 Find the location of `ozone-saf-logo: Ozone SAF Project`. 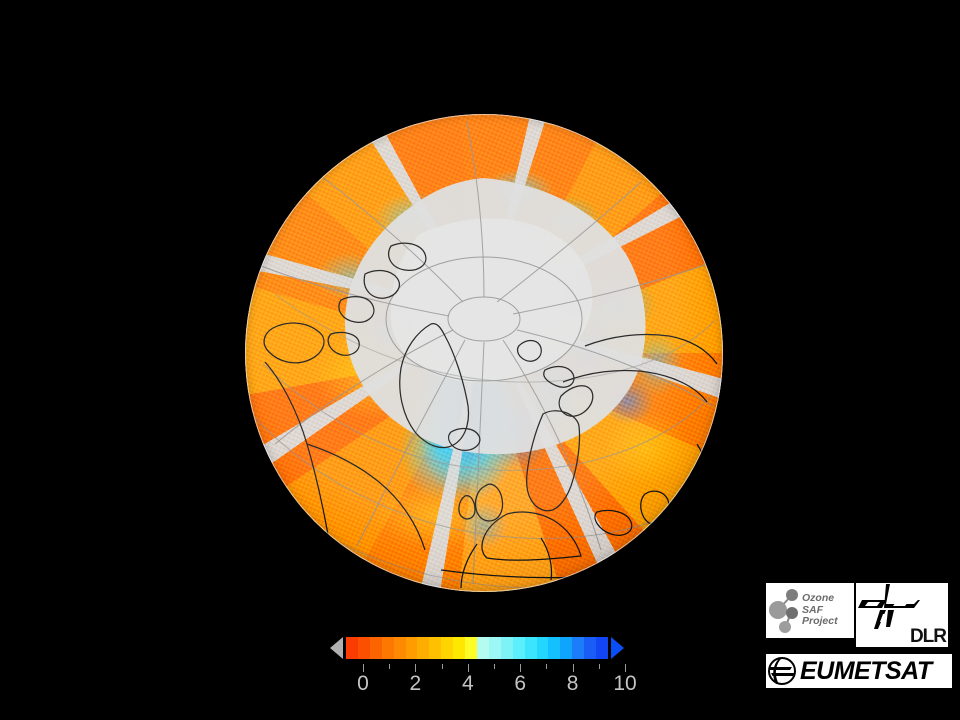

ozone-saf-logo: Ozone SAF Project is located at coordinates (810, 610).